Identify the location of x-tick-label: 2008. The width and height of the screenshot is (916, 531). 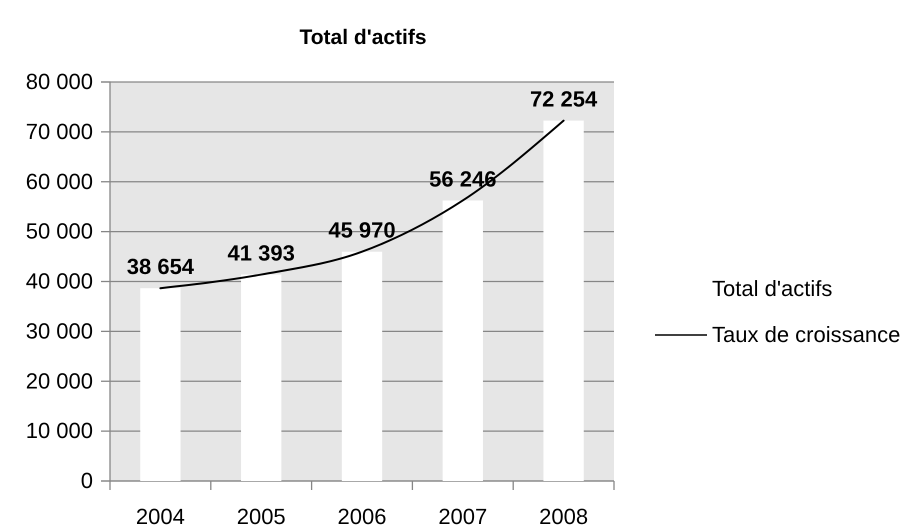
(563, 516).